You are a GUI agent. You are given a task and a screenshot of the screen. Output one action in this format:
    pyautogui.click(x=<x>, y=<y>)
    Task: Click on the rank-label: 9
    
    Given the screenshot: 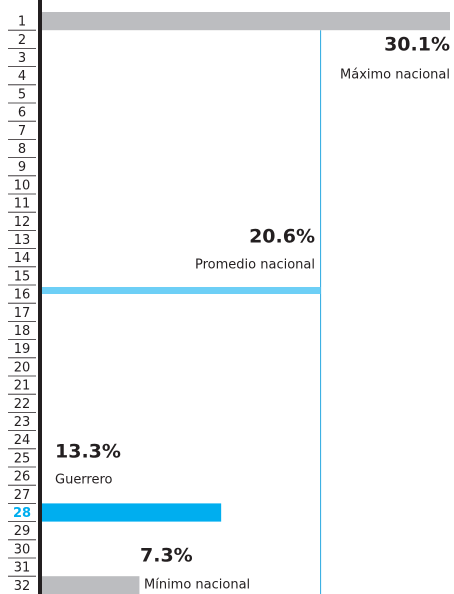 What is the action you would take?
    pyautogui.click(x=22, y=167)
    